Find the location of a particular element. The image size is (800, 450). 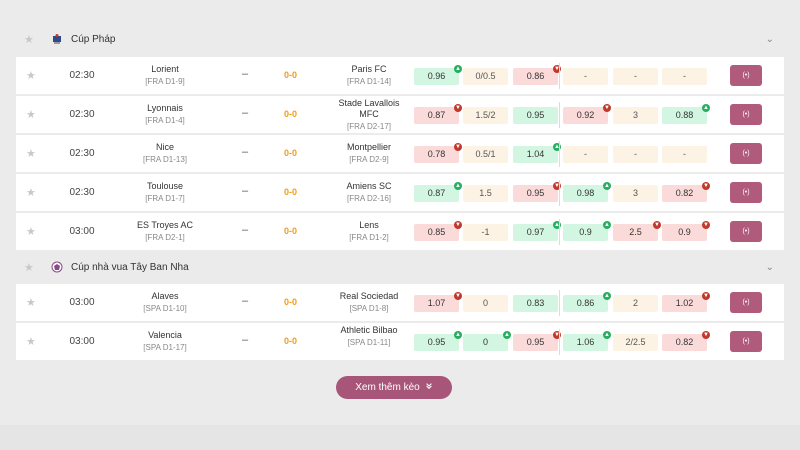

away-team: Montpellier [FRA D2-9] is located at coordinates (369, 153).